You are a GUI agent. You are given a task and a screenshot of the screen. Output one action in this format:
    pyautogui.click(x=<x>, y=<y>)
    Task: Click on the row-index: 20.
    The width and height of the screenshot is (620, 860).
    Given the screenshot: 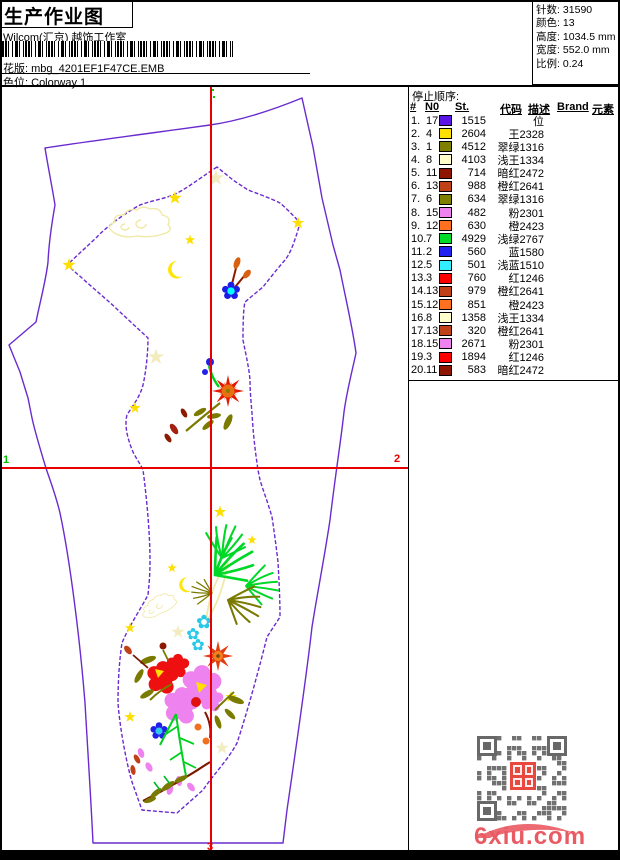 What is the action you would take?
    pyautogui.click(x=419, y=370)
    